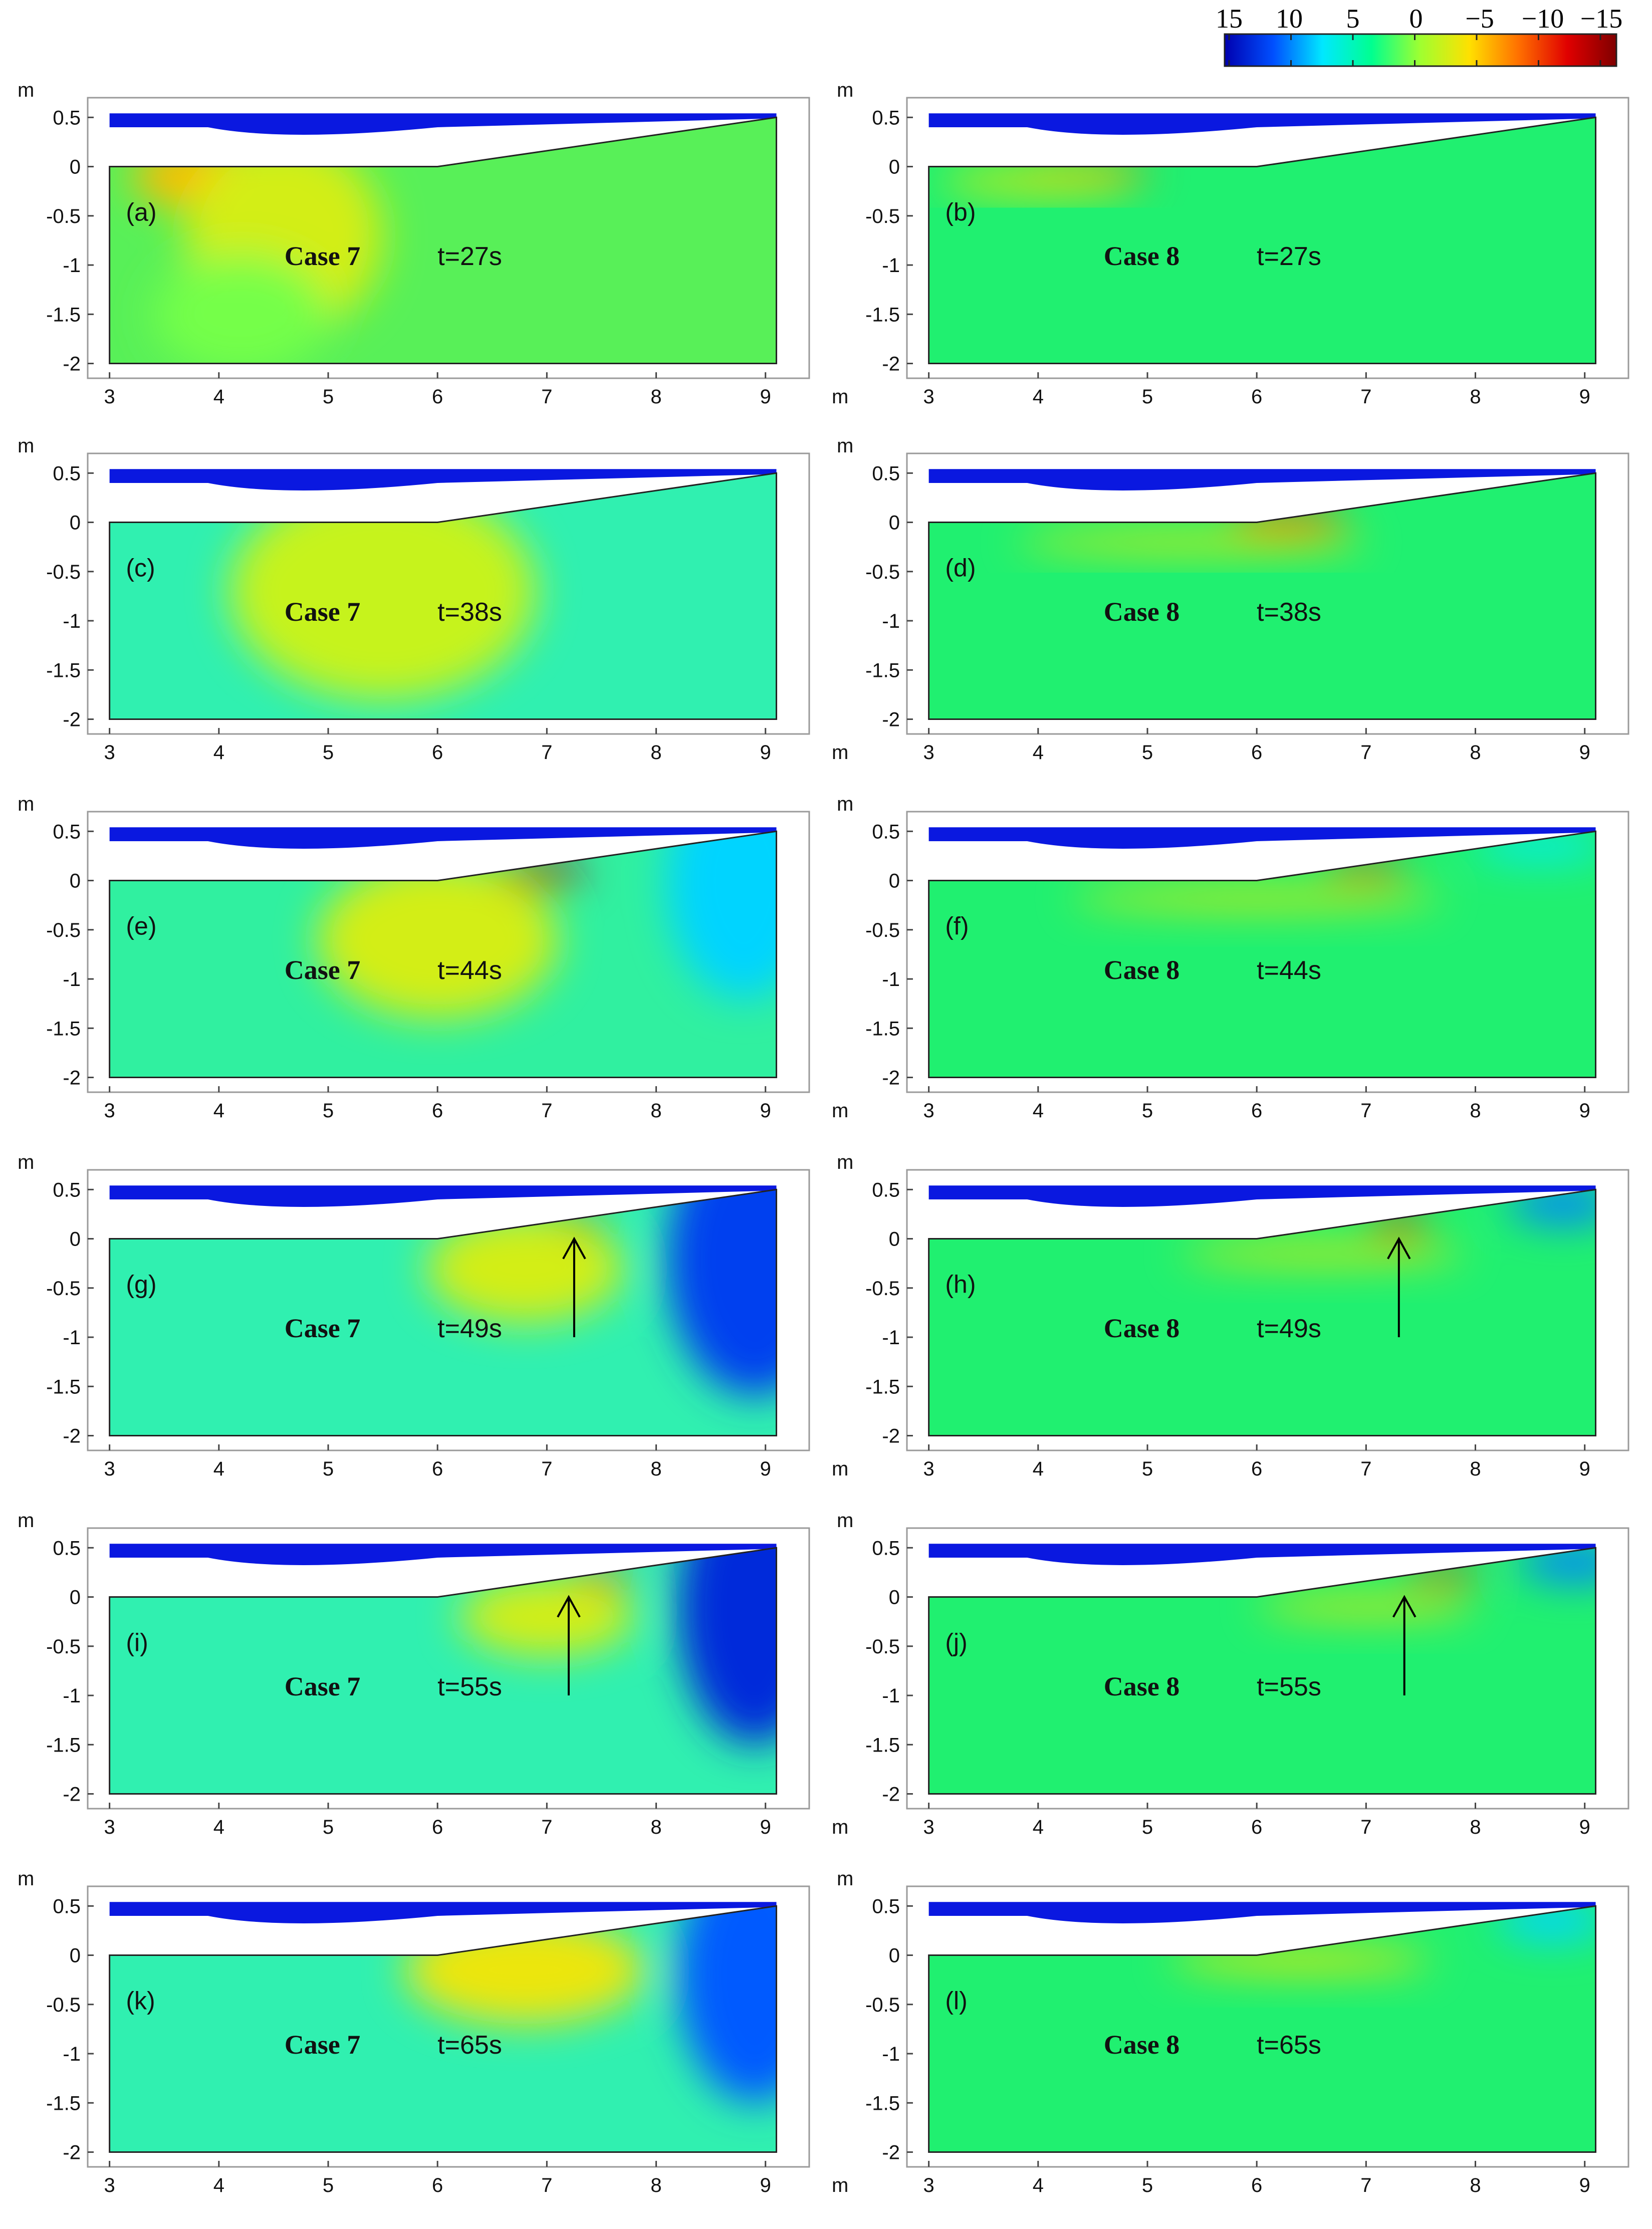  What do you see at coordinates (140, 2001) in the screenshot?
I see `panel-letter: (k)` at bounding box center [140, 2001].